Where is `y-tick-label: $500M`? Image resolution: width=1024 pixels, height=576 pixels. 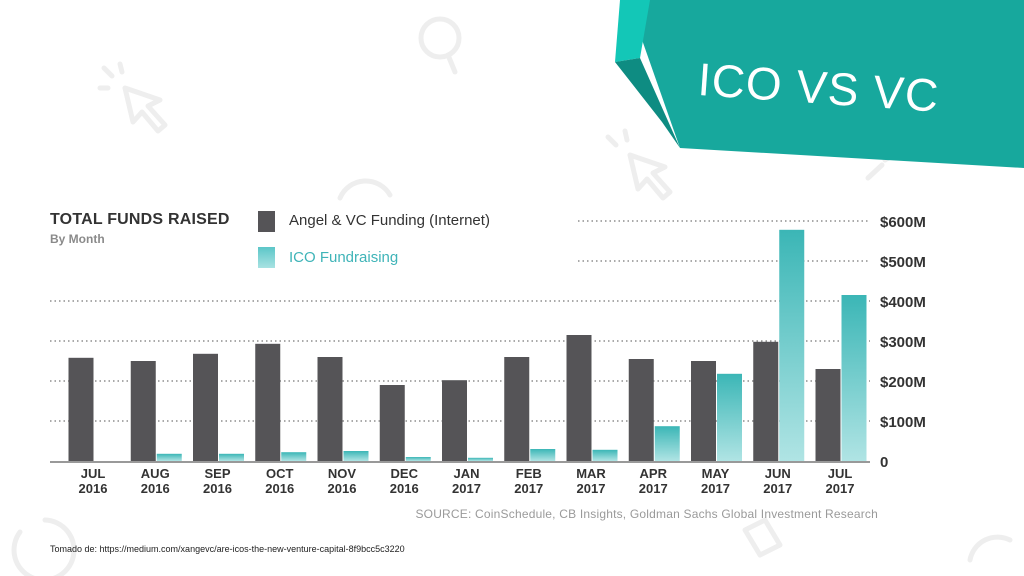 y-tick-label: $500M is located at coordinates (903, 262).